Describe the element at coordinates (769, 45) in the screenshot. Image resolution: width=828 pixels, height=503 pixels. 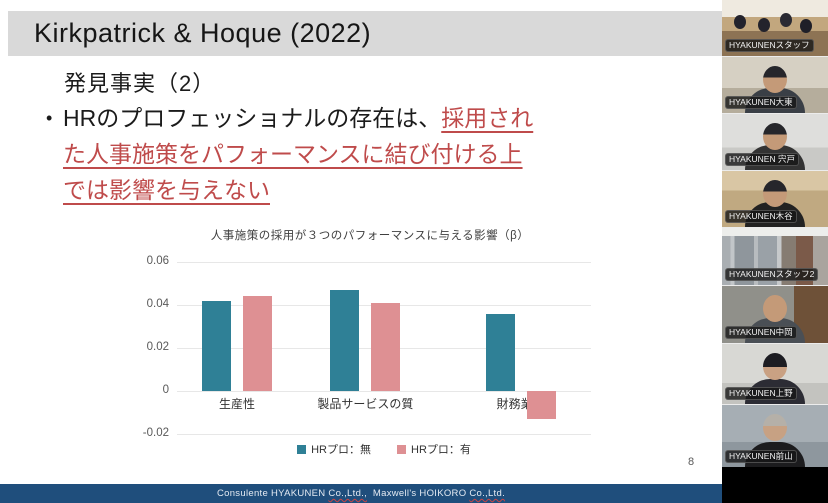
I see `participant-name: HYAKUNENスタッフ` at that location.